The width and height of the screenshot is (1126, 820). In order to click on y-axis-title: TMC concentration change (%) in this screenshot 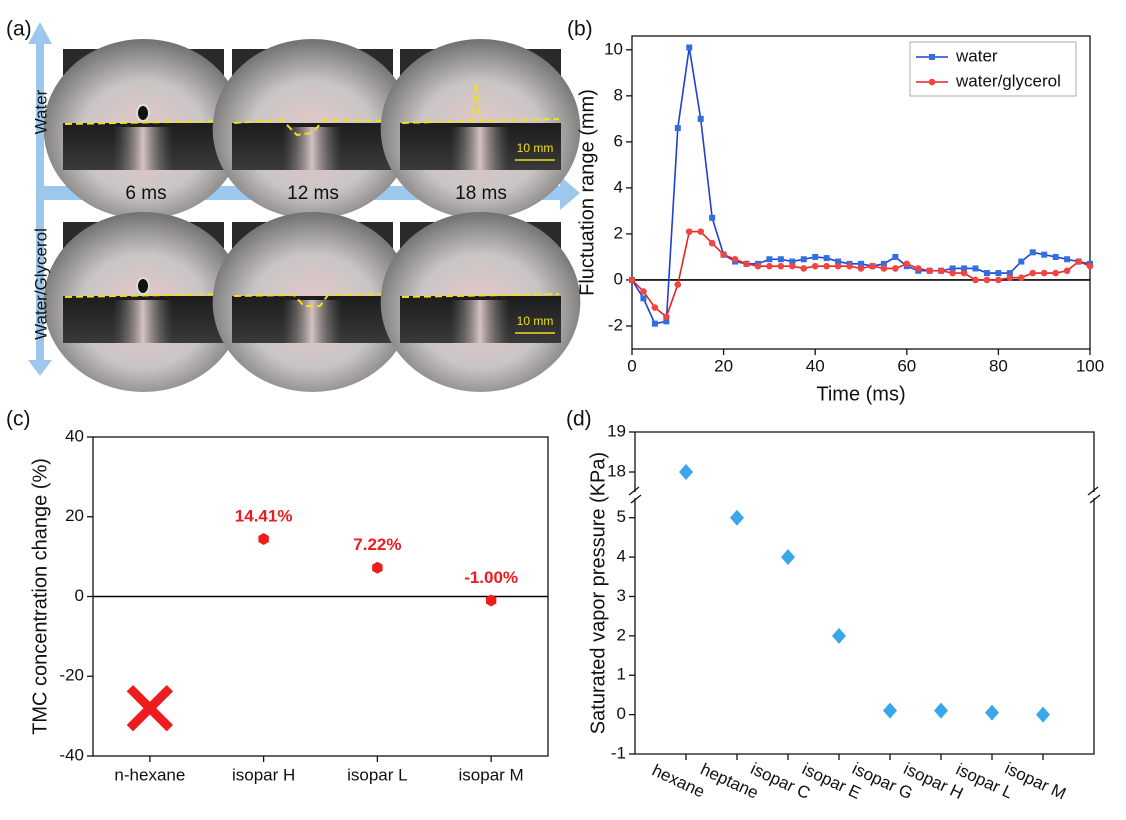, I will do `click(40, 596)`.